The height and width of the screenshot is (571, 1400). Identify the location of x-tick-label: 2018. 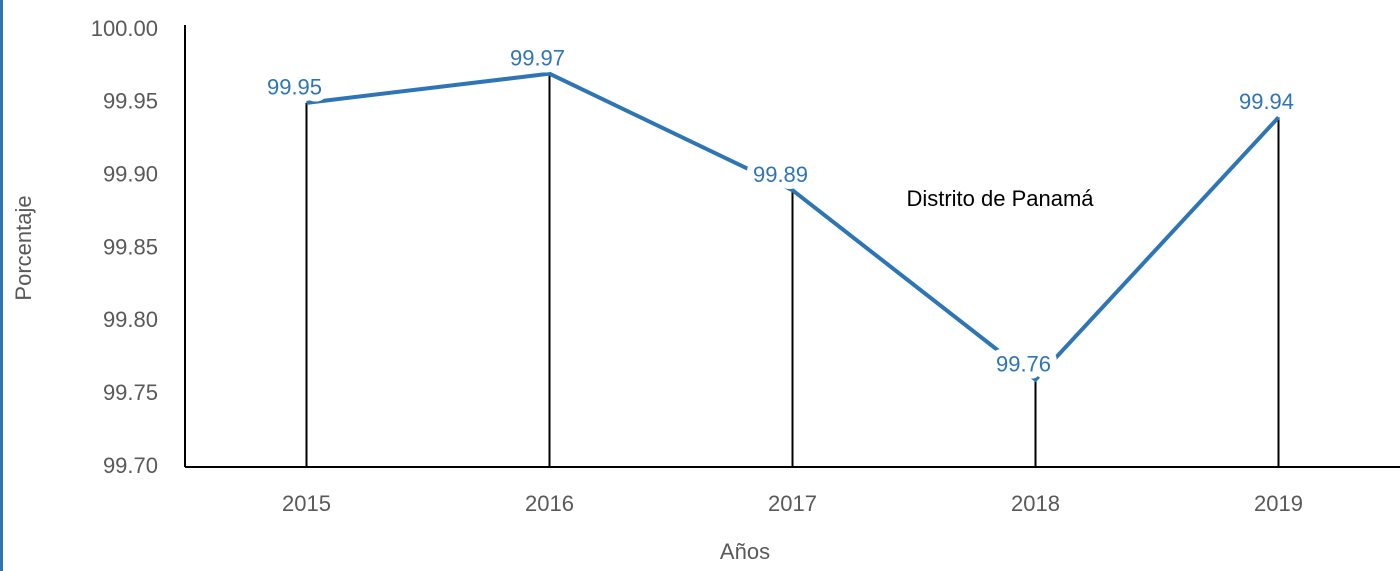
(1035, 503).